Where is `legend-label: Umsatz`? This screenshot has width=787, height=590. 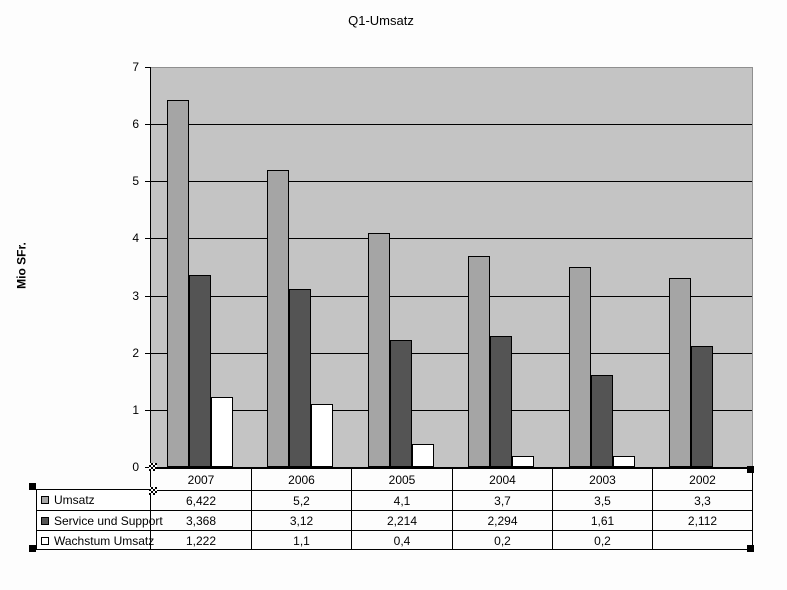 legend-label: Umsatz is located at coordinates (74, 500).